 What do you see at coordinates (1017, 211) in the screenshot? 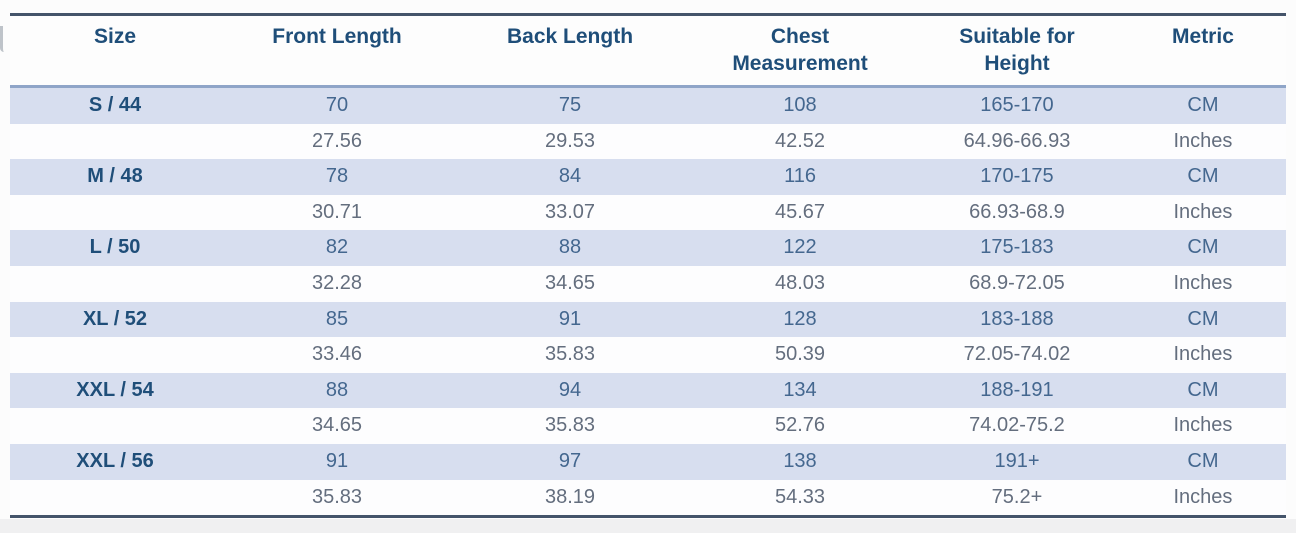
I see `height-cell: 66.93-68.9` at bounding box center [1017, 211].